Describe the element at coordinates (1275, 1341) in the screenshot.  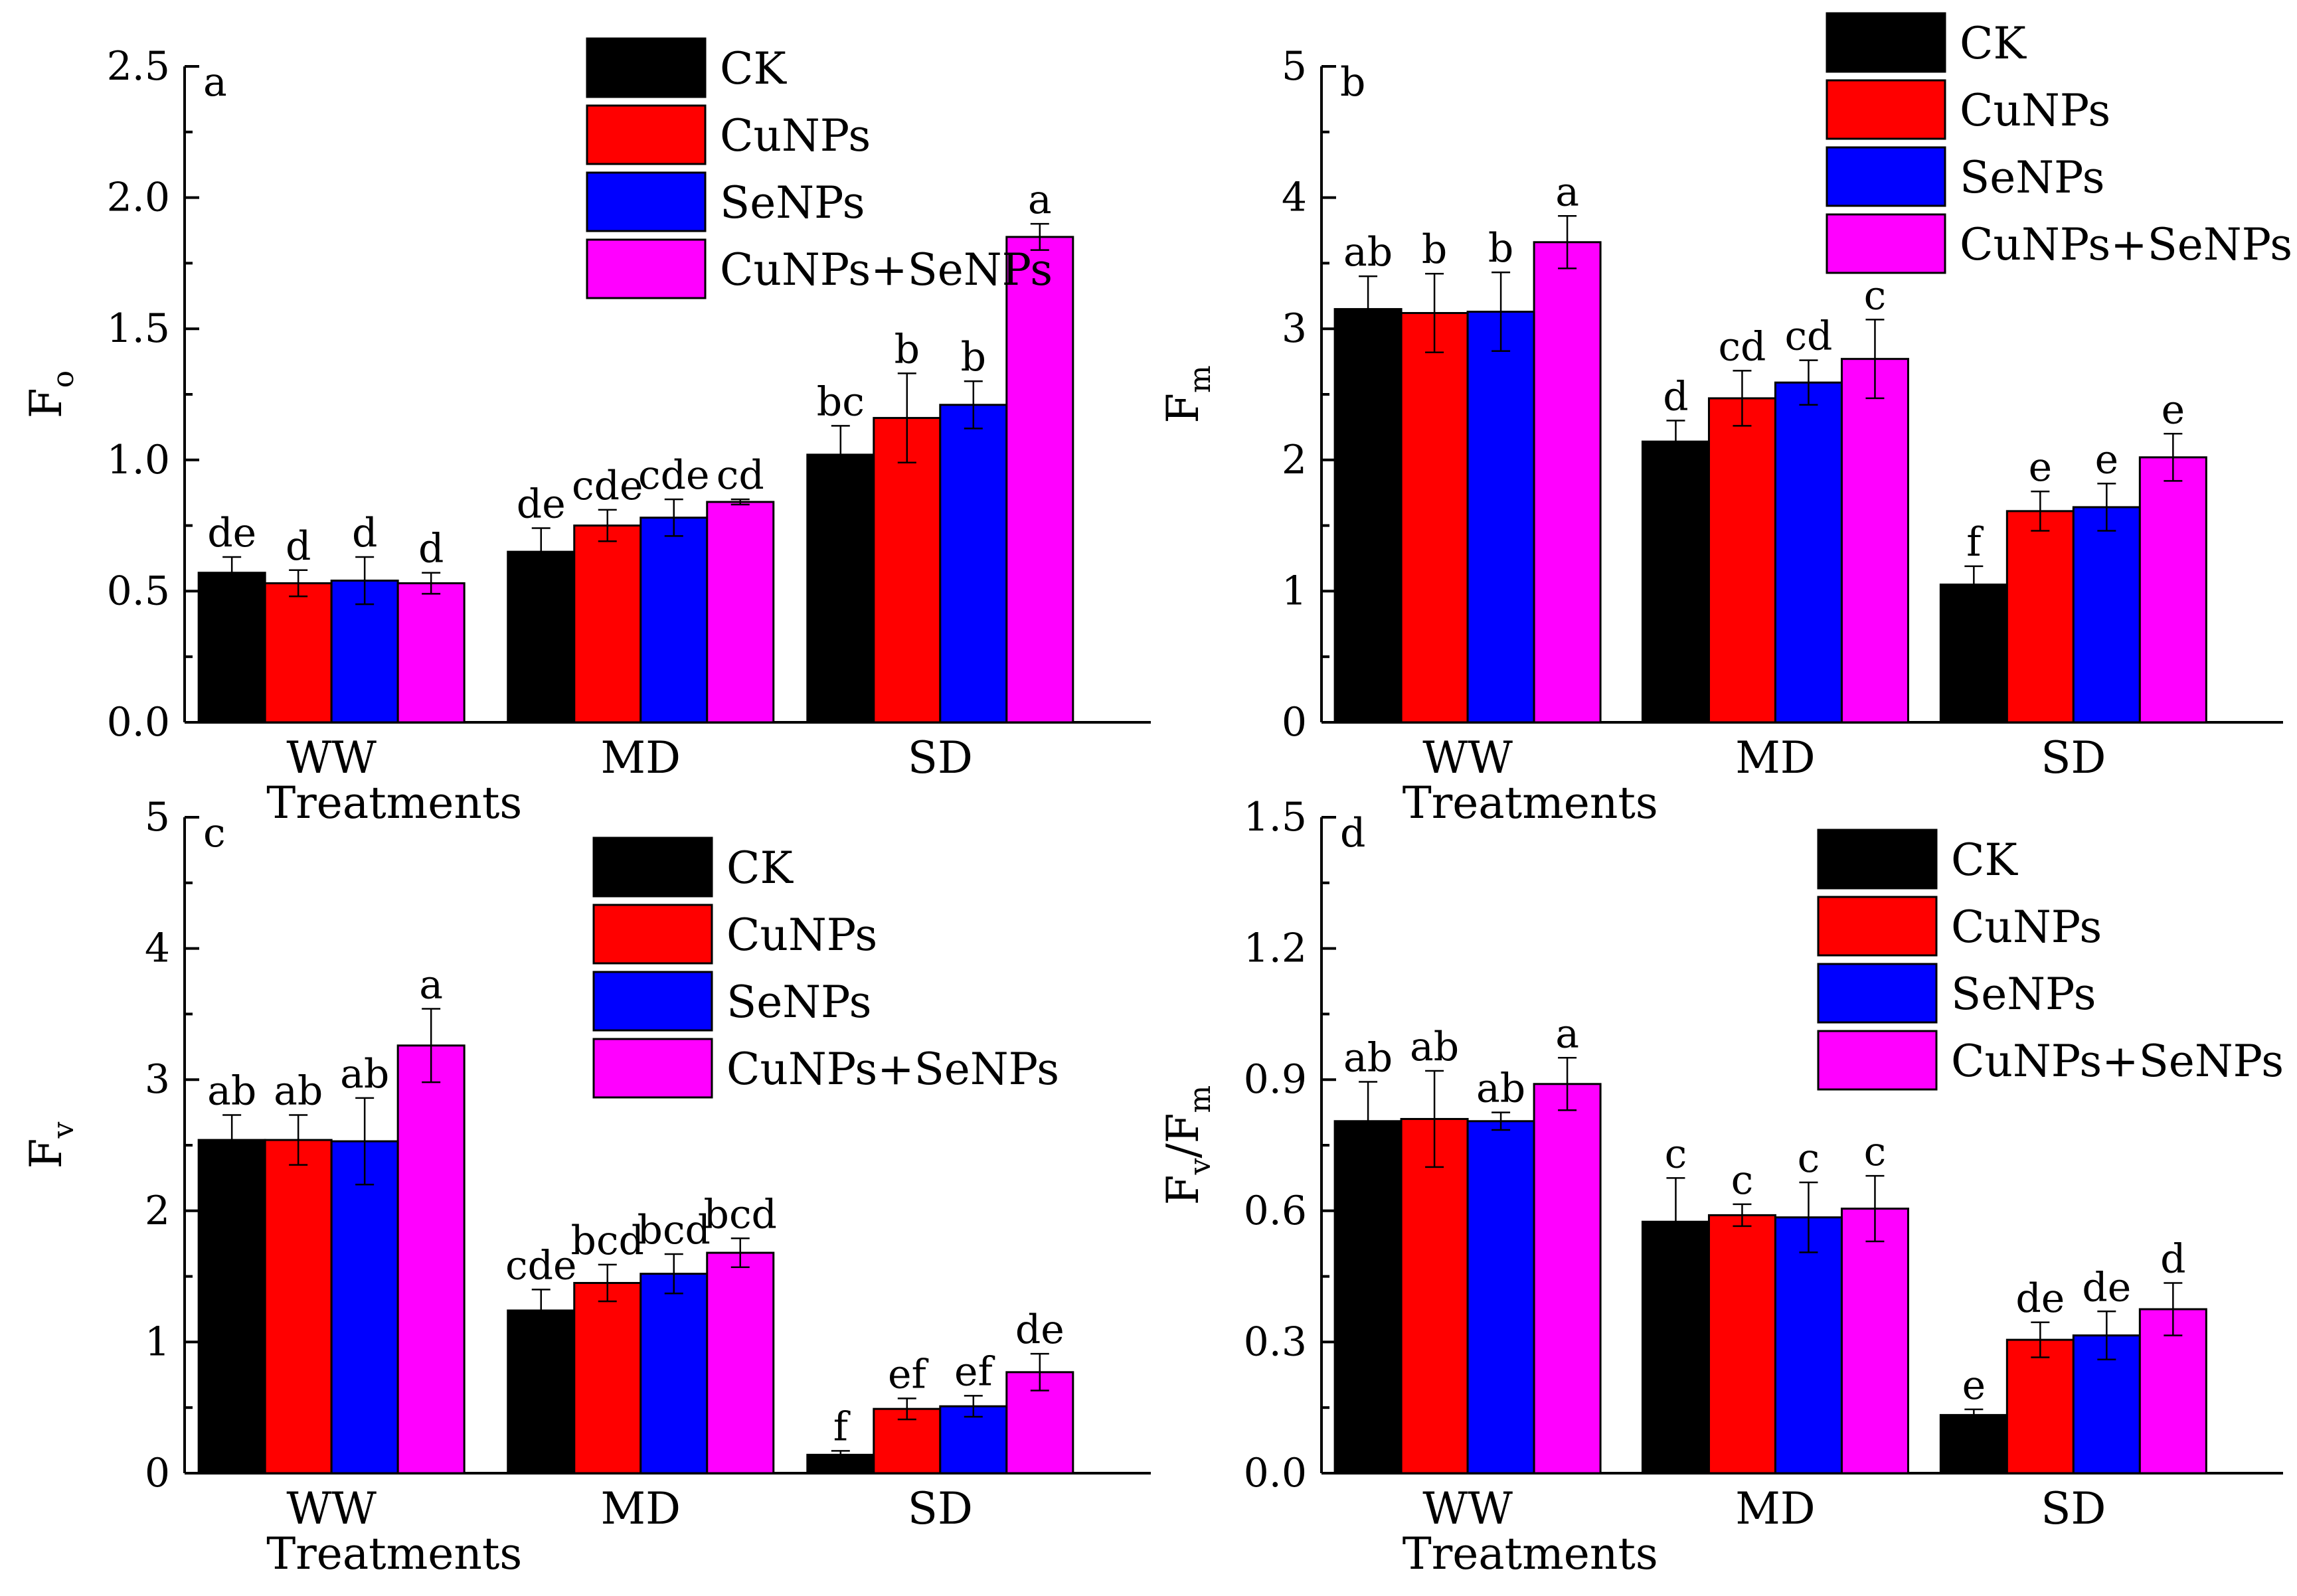
I see `y-tick-label: 0.3` at that location.